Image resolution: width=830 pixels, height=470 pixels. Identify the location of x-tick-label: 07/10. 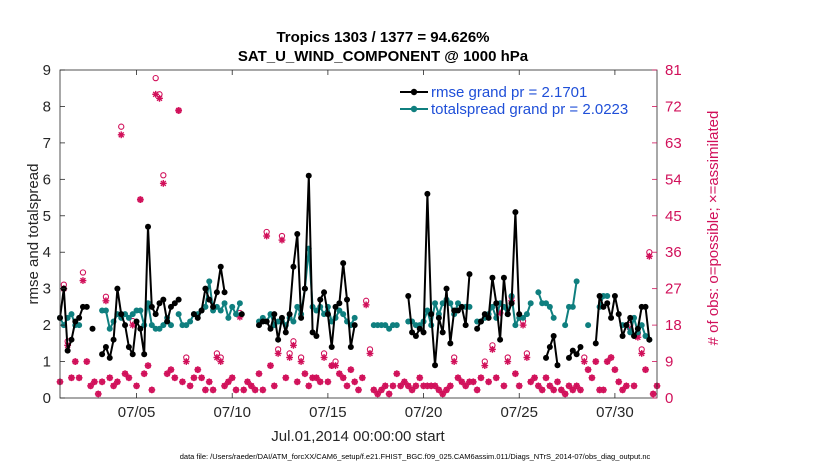
(232, 412).